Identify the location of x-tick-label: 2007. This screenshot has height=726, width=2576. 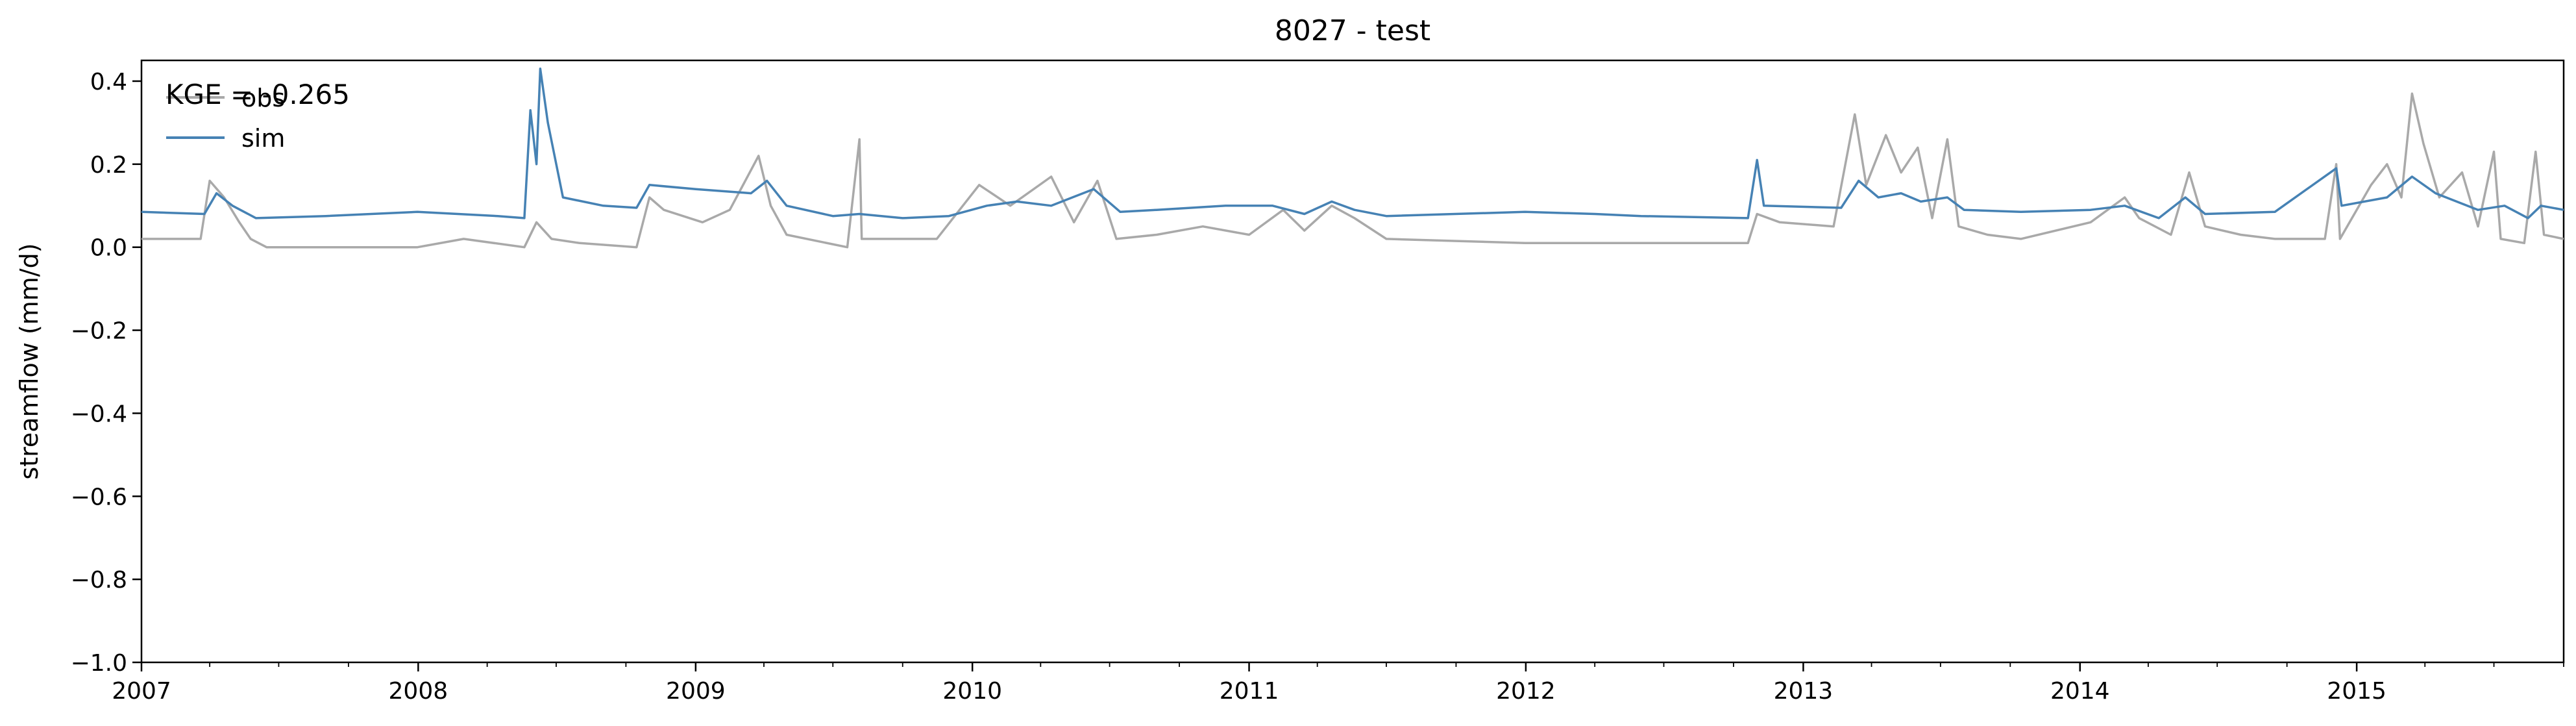
(141, 691).